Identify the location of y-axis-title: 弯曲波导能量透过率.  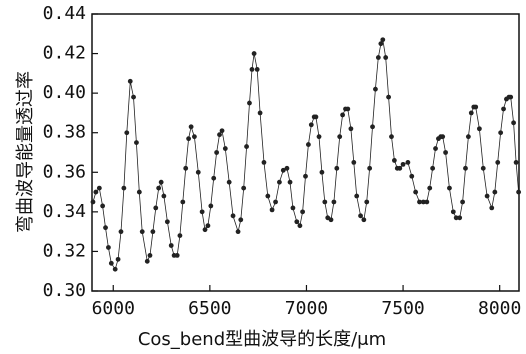
(25, 152).